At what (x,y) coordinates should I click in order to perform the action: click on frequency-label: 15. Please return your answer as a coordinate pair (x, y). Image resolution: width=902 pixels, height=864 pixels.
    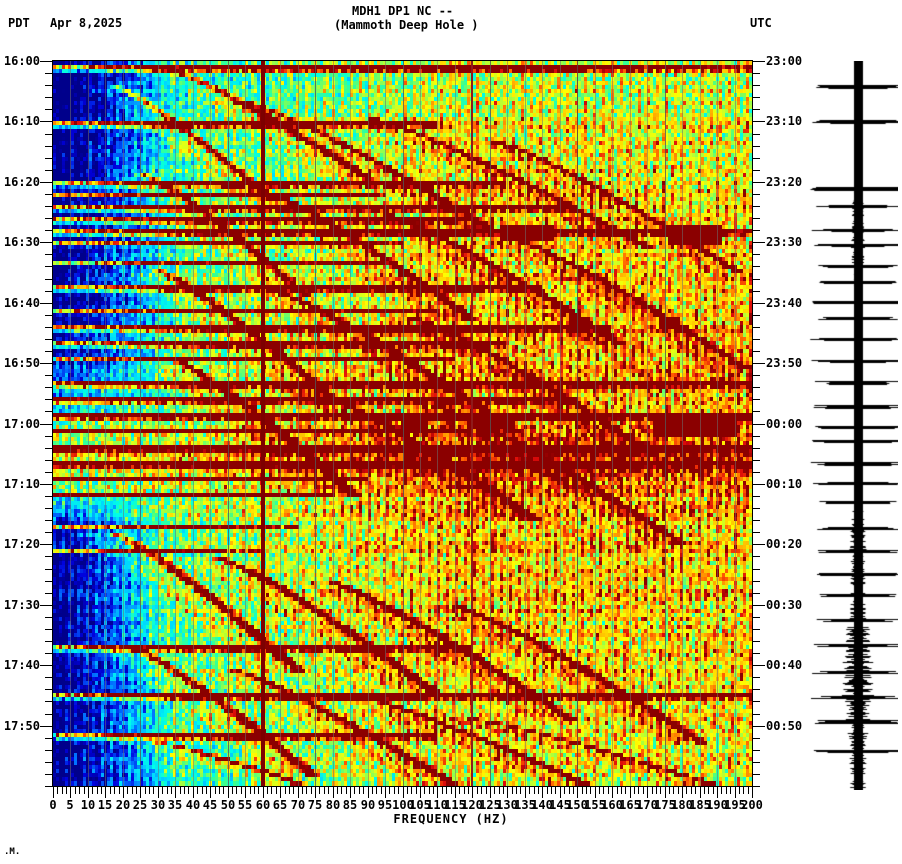
    Looking at the image, I should click on (105, 805).